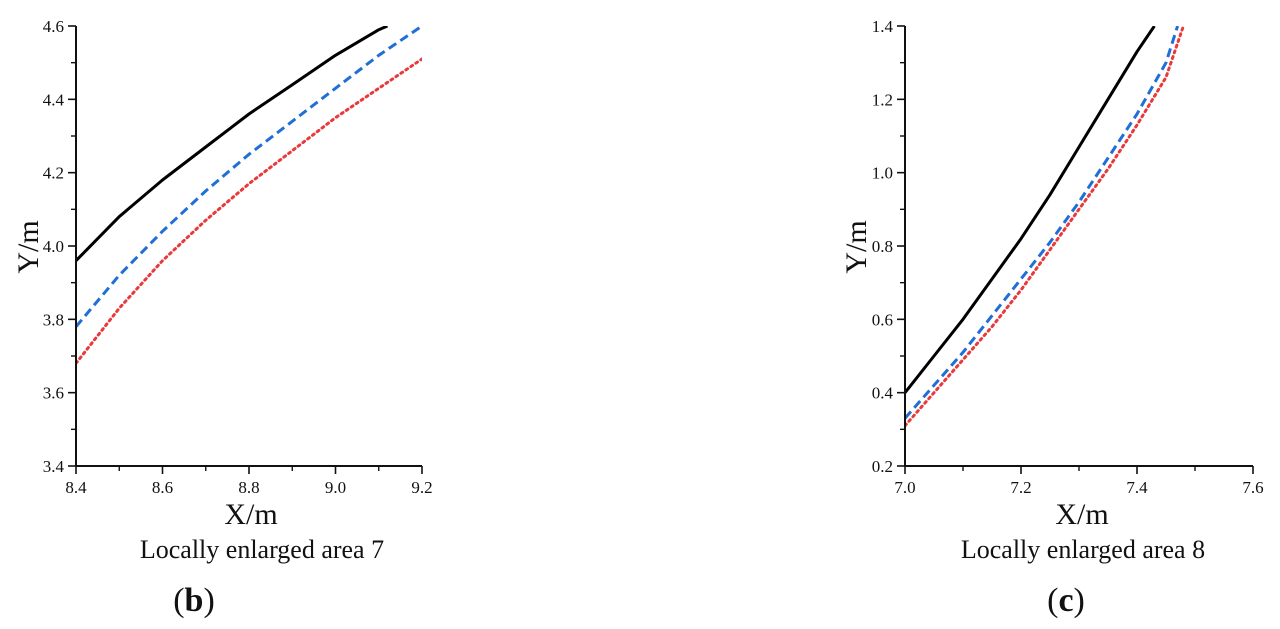 This screenshot has height=629, width=1280. Describe the element at coordinates (54, 99) in the screenshot. I see `y-tick-label: 4.4` at that location.